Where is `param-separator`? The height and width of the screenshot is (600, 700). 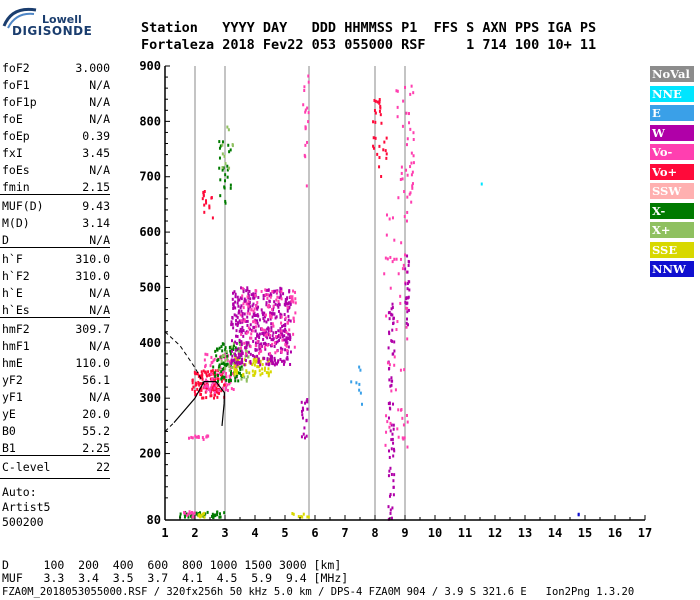
param-separator is located at coordinates (55, 194).